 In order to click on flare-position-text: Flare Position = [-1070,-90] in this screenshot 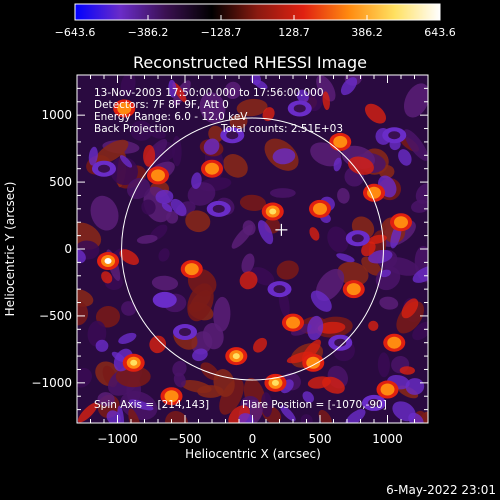, I will do `click(314, 405)`.